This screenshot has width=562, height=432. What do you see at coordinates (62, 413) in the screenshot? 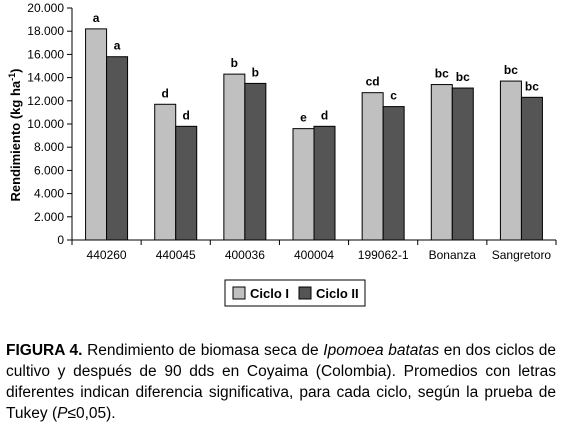
I see `caption-p-symbol: P` at bounding box center [62, 413].